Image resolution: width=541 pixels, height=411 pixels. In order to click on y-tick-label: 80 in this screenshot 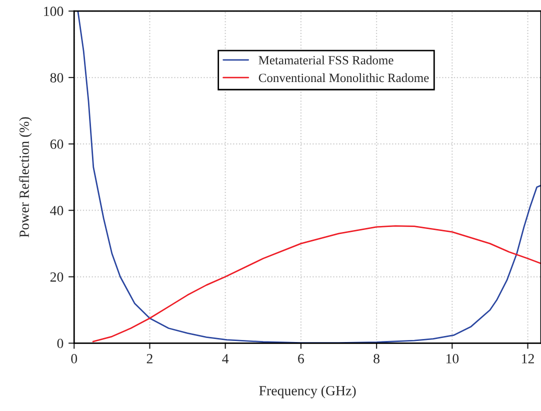, I will do `click(57, 77)`.